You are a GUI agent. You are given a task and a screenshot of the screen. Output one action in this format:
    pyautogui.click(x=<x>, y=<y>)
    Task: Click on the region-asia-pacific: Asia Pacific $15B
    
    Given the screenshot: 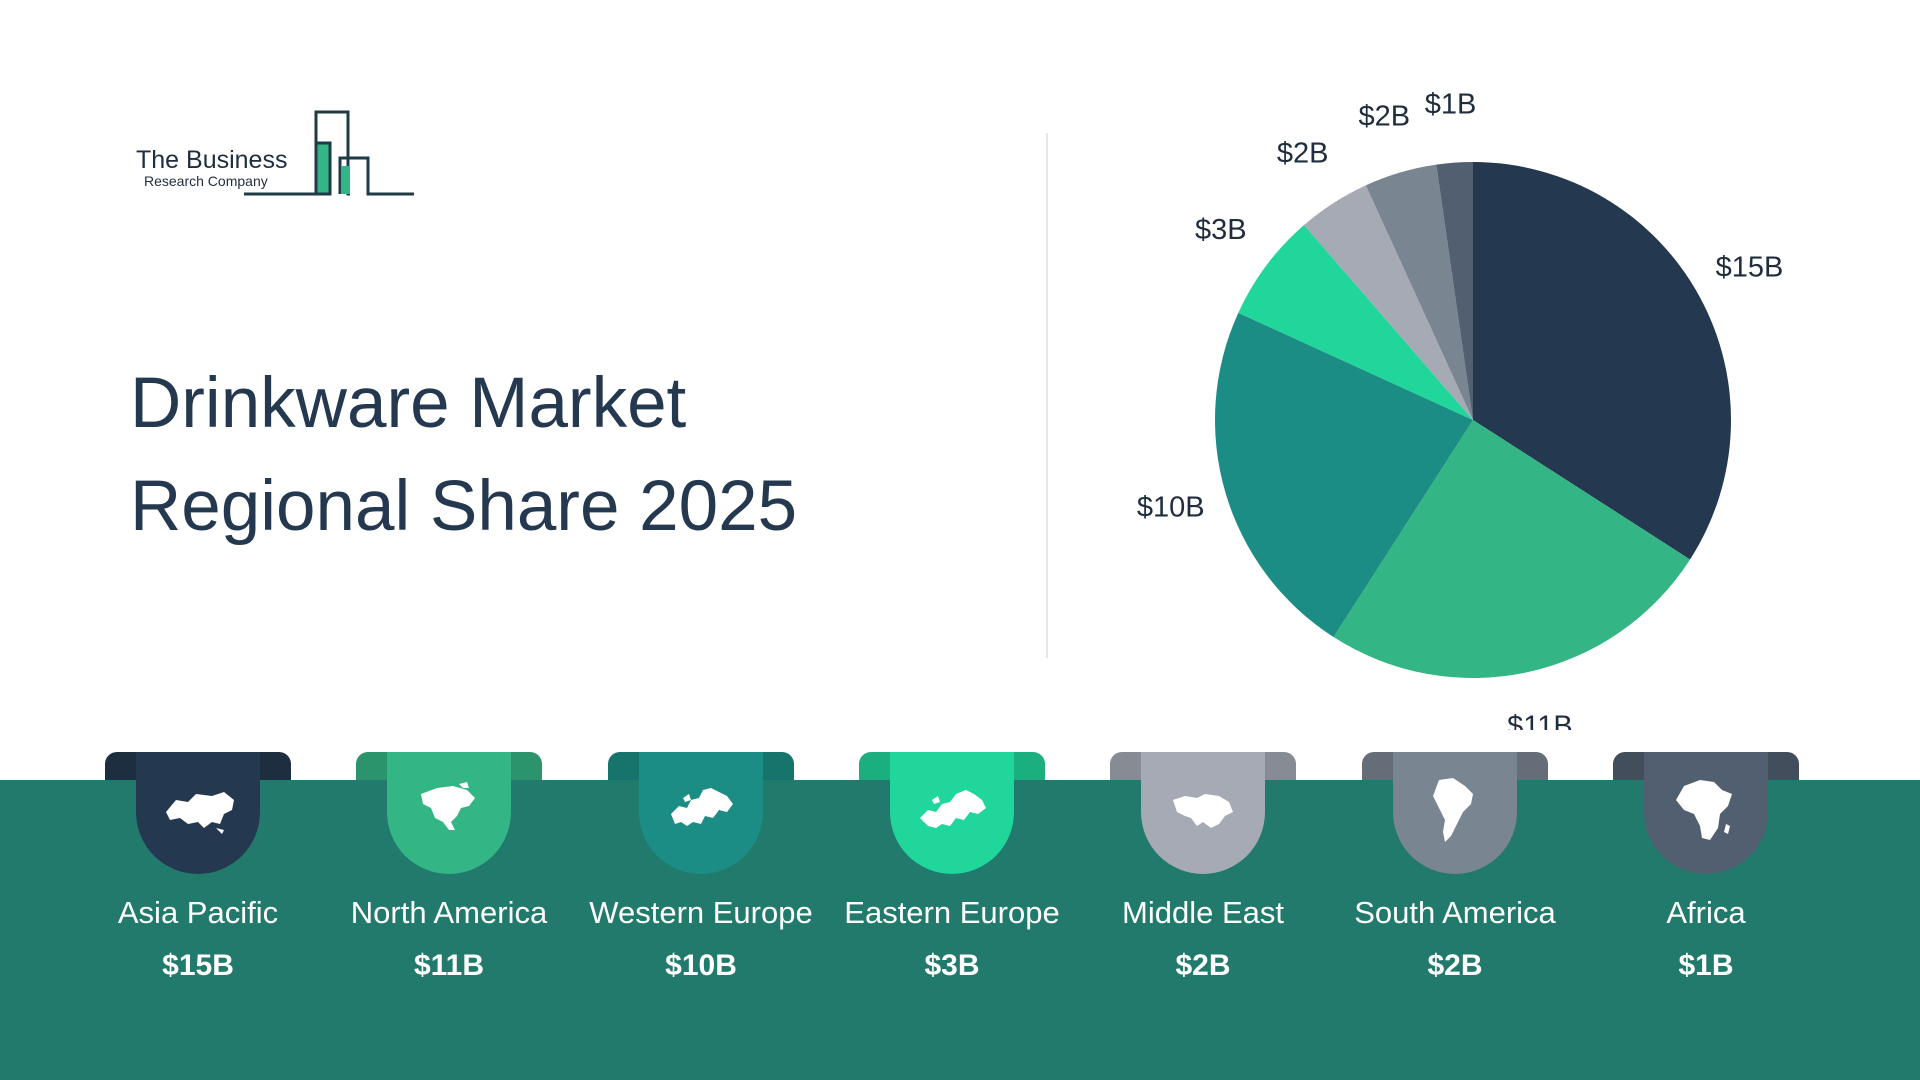 What is the action you would take?
    pyautogui.click(x=230, y=872)
    